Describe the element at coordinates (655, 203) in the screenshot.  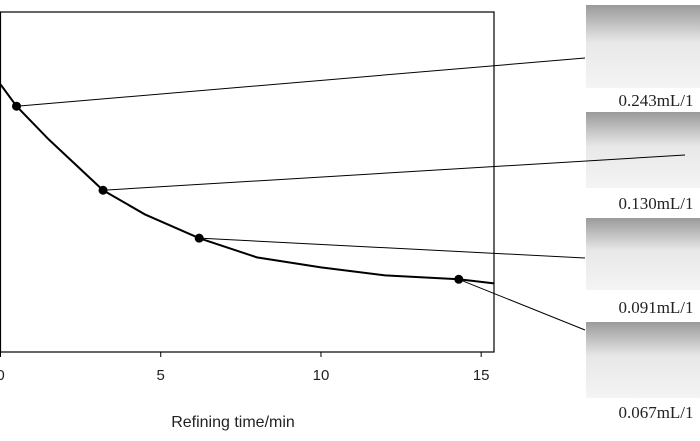
I see `photo-label: 0.130mL/1` at that location.